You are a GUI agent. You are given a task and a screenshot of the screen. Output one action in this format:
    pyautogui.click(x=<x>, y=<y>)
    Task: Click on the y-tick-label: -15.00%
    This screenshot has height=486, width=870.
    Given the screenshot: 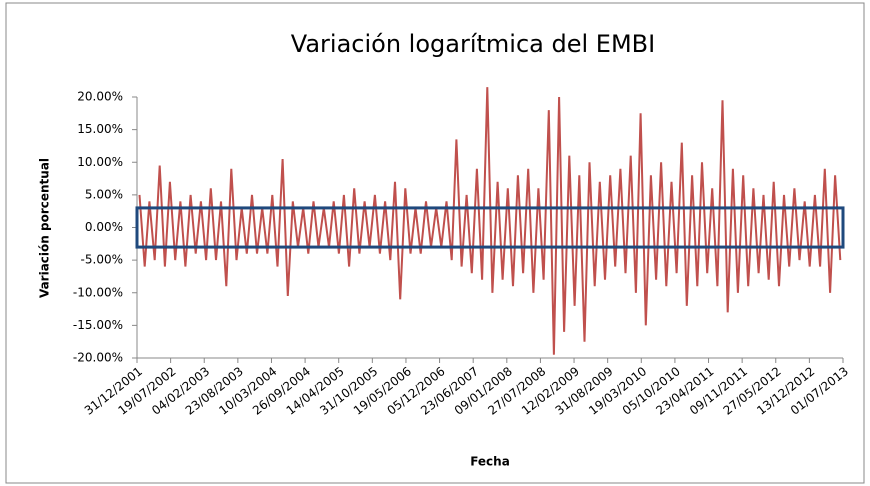 What is the action you would take?
    pyautogui.click(x=98, y=325)
    